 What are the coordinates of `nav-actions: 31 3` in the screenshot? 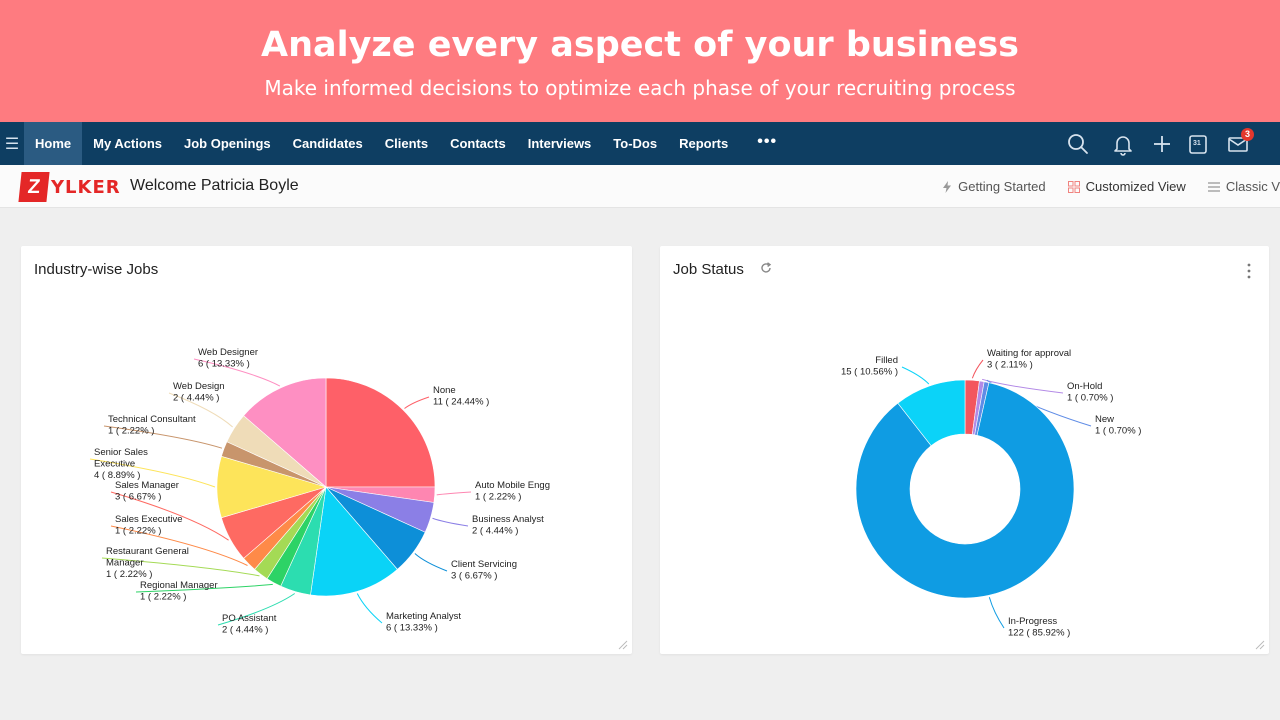 It's located at (1174, 143).